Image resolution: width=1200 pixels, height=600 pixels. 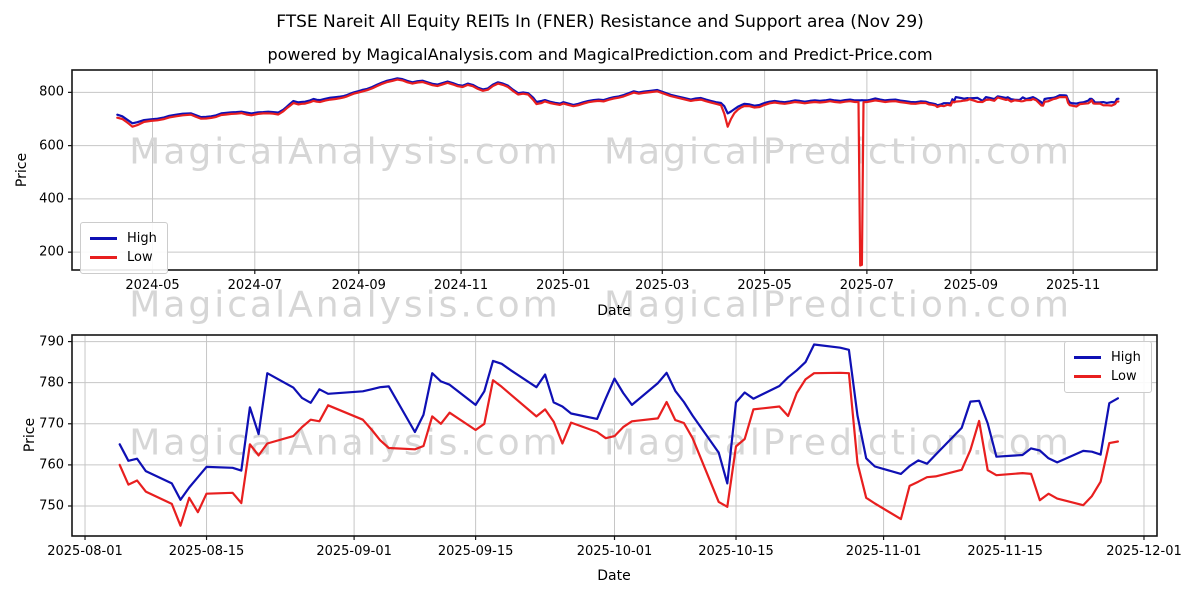 What do you see at coordinates (51, 252) in the screenshot?
I see `y-tick-label: 200` at bounding box center [51, 252].